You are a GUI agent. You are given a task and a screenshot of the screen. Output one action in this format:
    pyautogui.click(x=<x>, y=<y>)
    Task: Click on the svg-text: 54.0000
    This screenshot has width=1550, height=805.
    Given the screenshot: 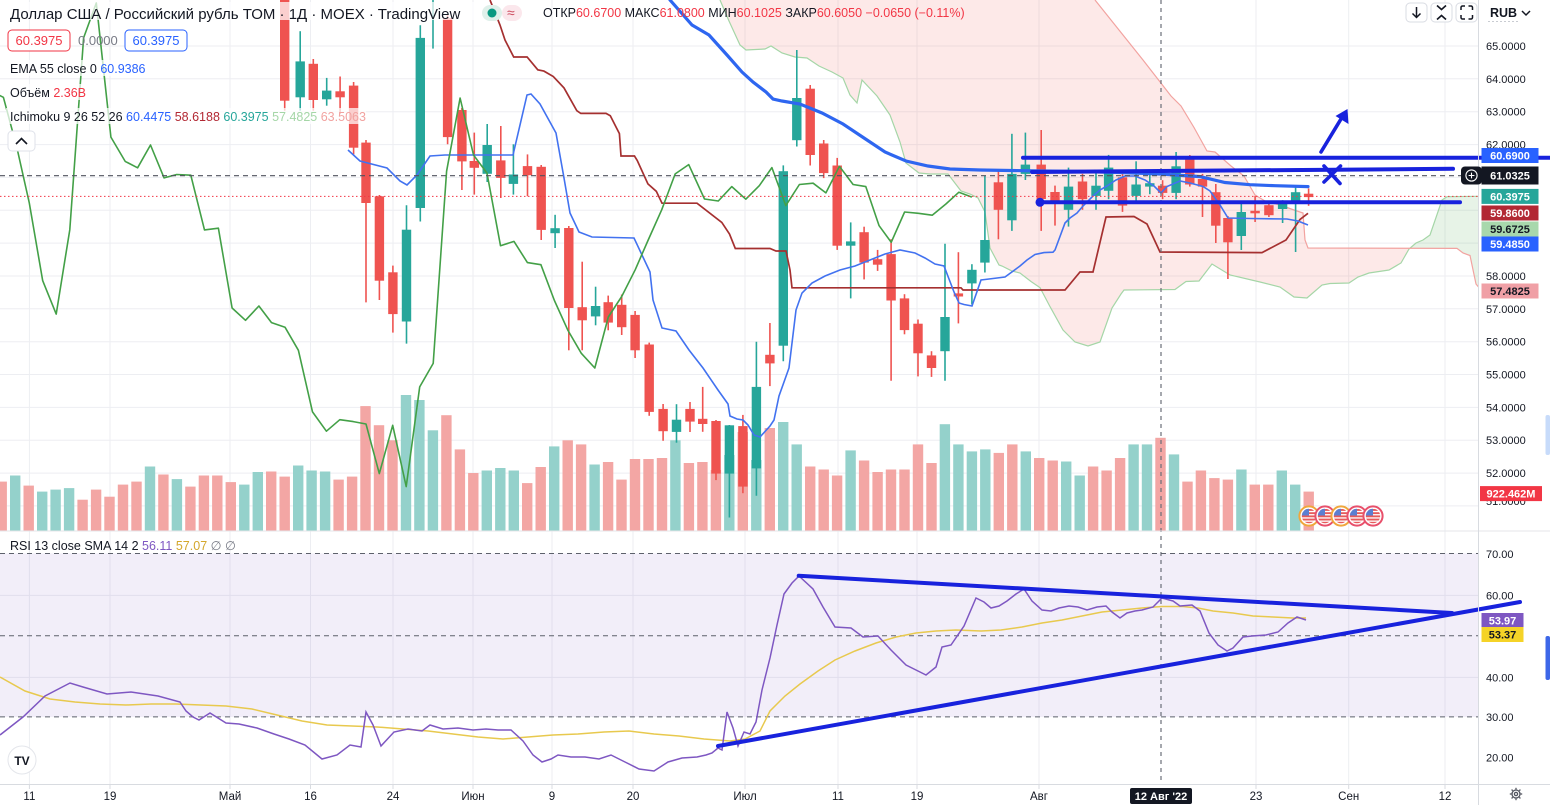 What is the action you would take?
    pyautogui.click(x=1506, y=408)
    